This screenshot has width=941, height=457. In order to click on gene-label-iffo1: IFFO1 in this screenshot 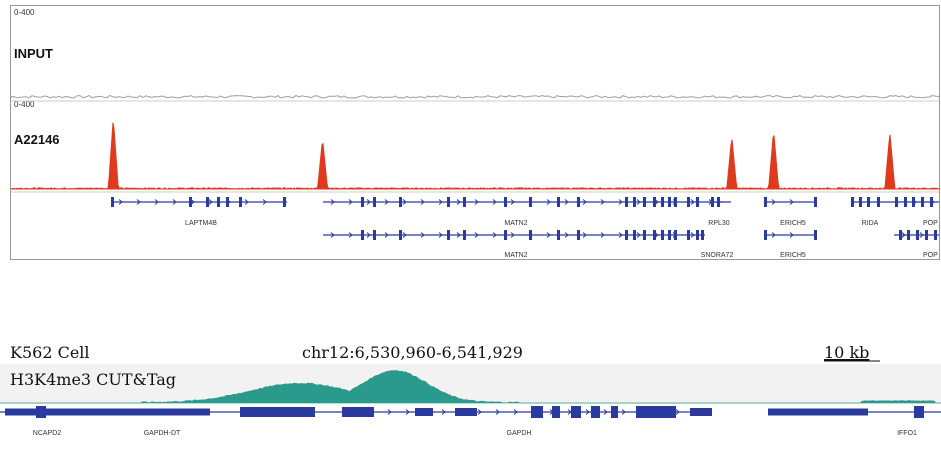, I will do `click(907, 433)`.